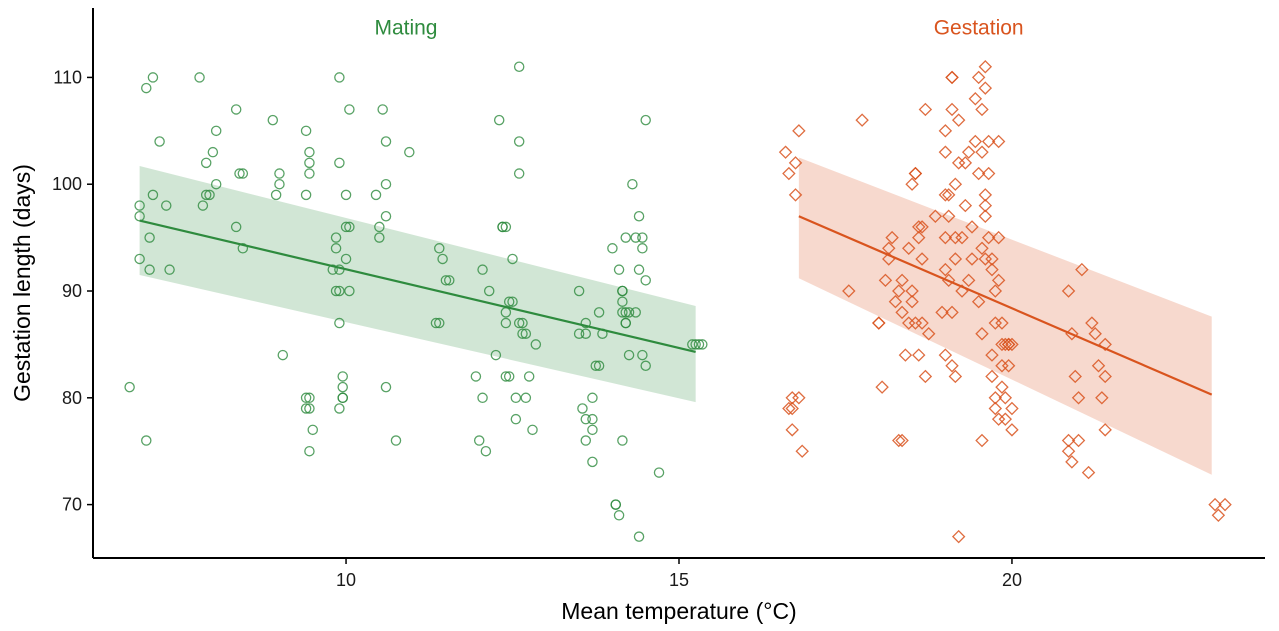 The width and height of the screenshot is (1279, 631). Describe the element at coordinates (346, 580) in the screenshot. I see `x-tick-label: 10` at that location.